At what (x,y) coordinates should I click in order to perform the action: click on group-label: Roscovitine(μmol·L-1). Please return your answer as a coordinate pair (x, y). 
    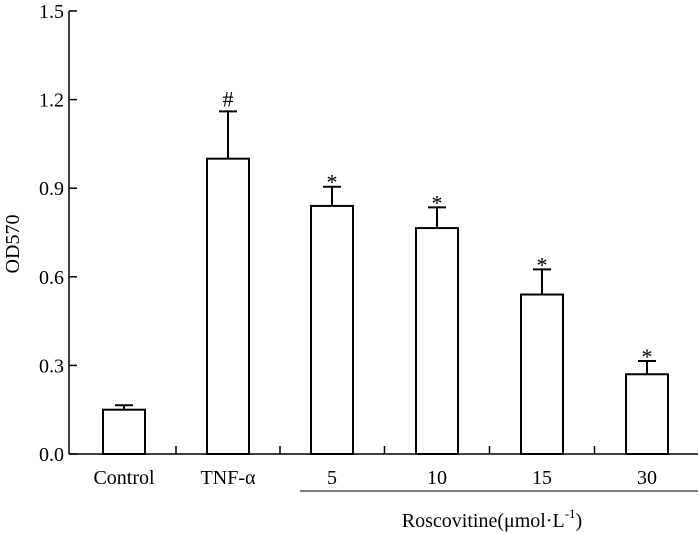
    Looking at the image, I should click on (492, 519).